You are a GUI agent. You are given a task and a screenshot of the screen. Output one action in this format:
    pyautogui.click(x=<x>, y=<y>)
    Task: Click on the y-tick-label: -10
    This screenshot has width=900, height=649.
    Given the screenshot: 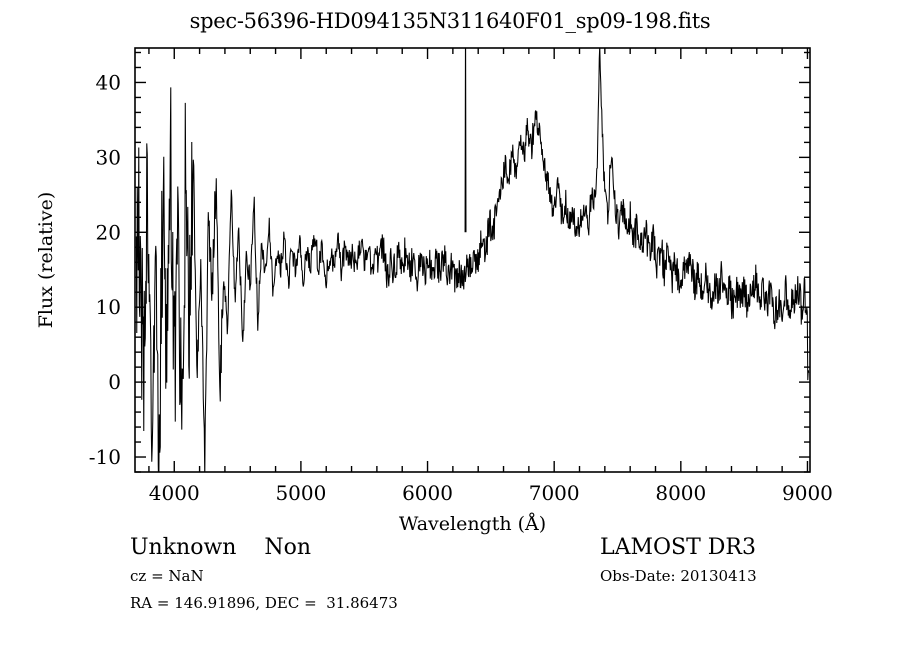 What is the action you would take?
    pyautogui.click(x=105, y=457)
    